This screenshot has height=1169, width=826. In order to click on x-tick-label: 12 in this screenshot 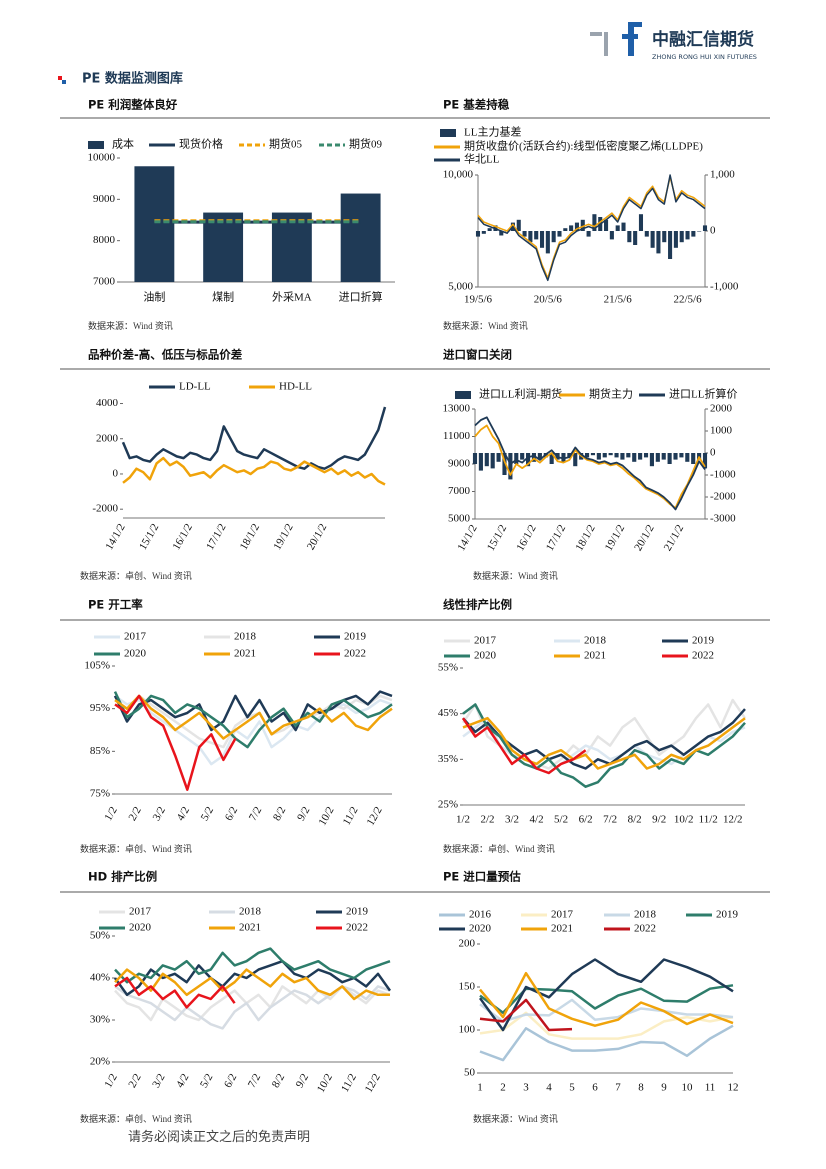, I will do `click(733, 1088)`.